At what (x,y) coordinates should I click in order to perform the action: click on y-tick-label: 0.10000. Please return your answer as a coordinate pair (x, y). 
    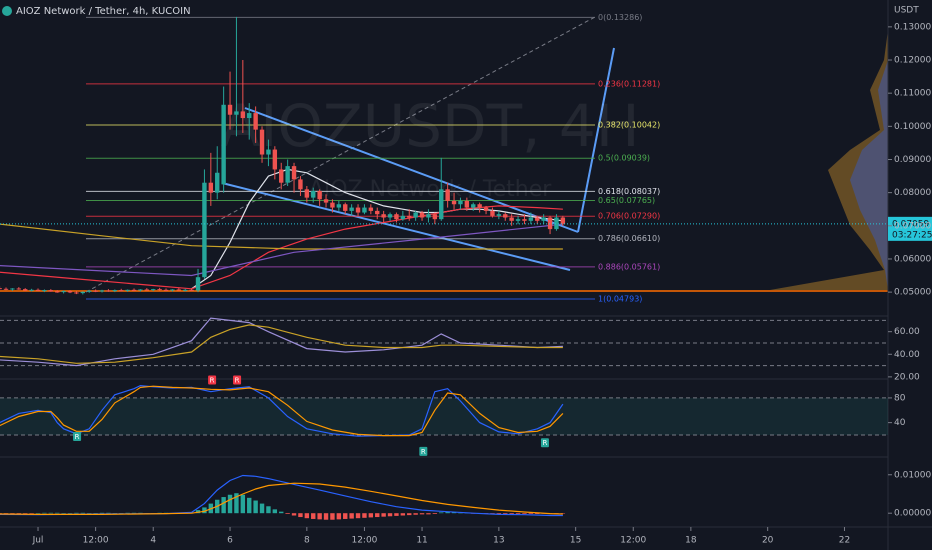
    Looking at the image, I should click on (912, 127).